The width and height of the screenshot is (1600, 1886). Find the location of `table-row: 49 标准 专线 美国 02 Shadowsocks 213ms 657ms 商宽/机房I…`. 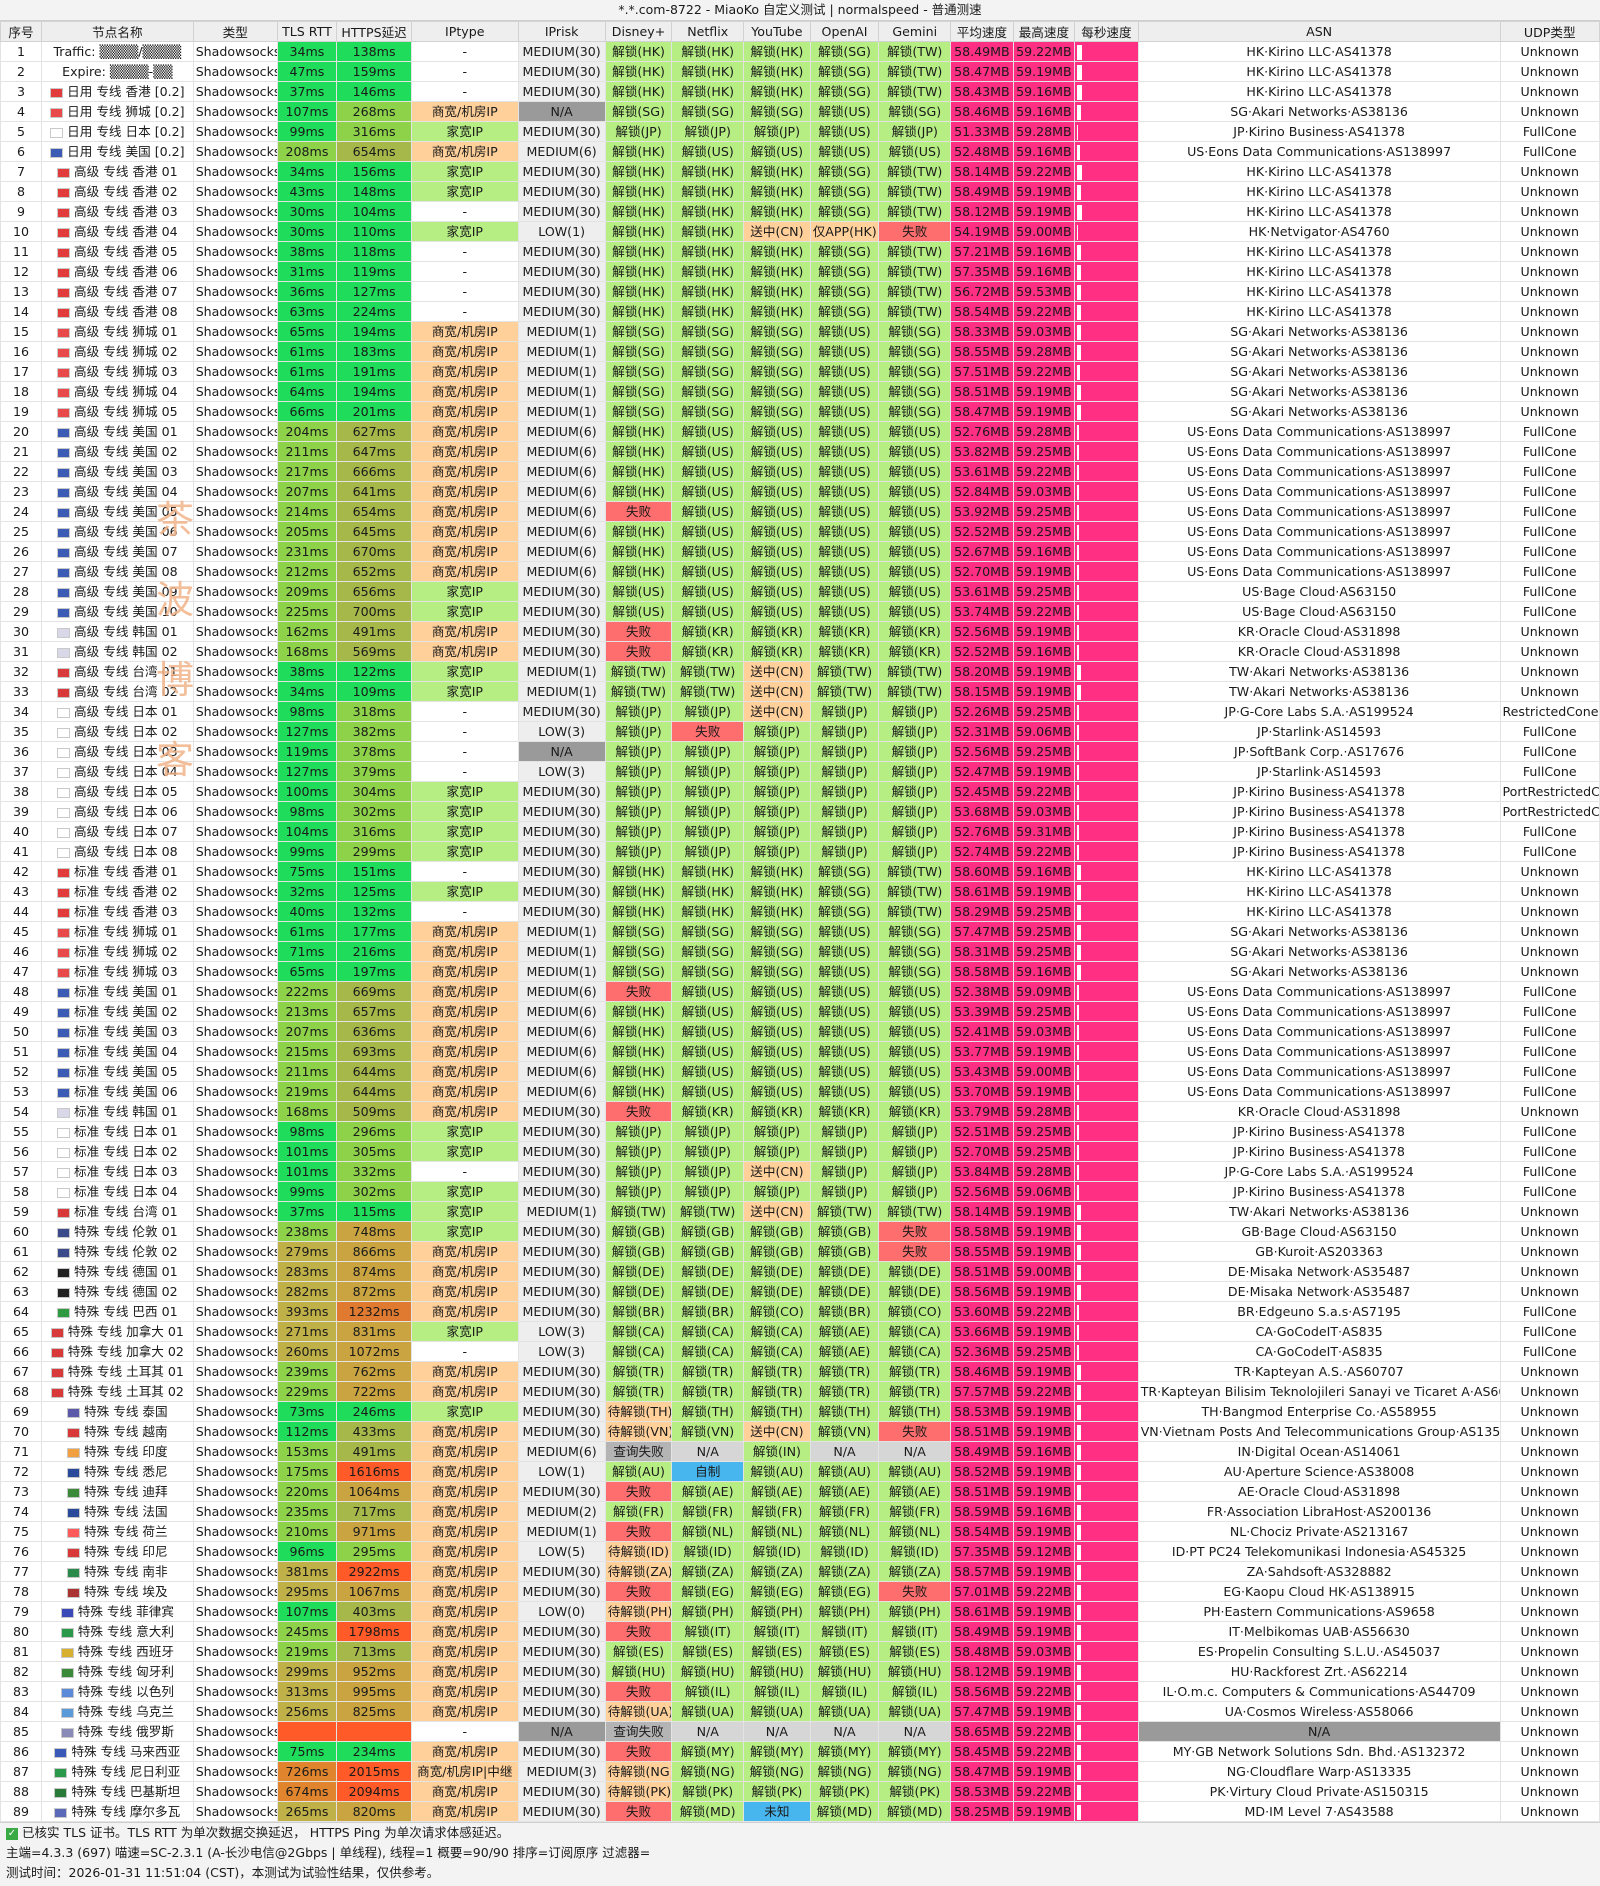

table-row: 49 标准 专线 美国 02 Shadowsocks 213ms 657ms 商宽/机房I… is located at coordinates (800, 1011).